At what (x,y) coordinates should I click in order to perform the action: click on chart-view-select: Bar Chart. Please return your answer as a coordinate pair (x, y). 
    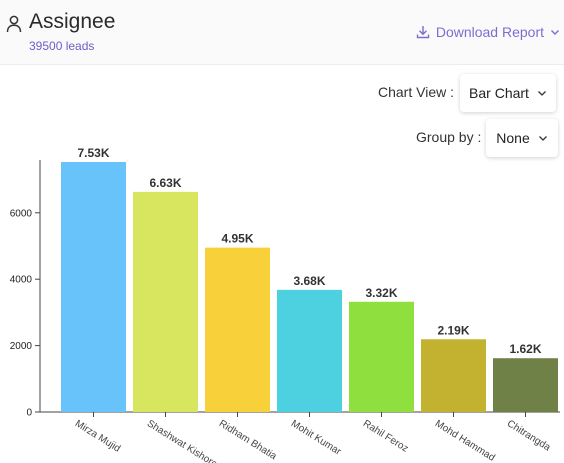
    Looking at the image, I should click on (508, 93).